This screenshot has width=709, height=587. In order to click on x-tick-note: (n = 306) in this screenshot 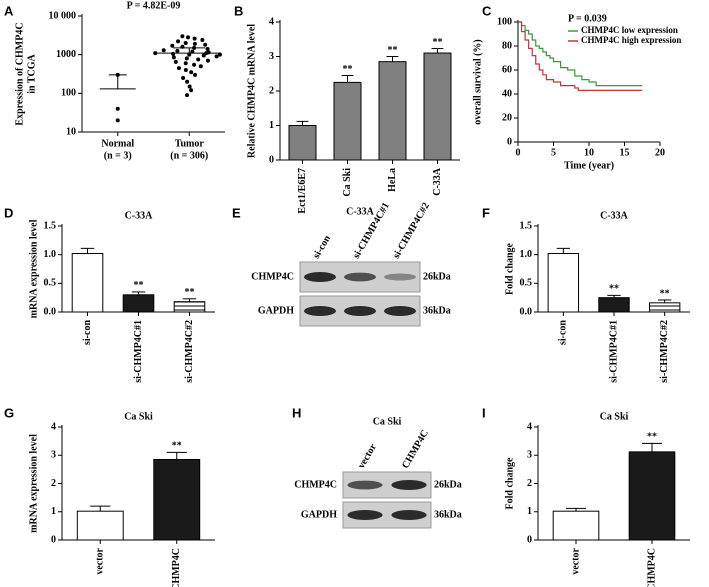, I will do `click(189, 155)`.